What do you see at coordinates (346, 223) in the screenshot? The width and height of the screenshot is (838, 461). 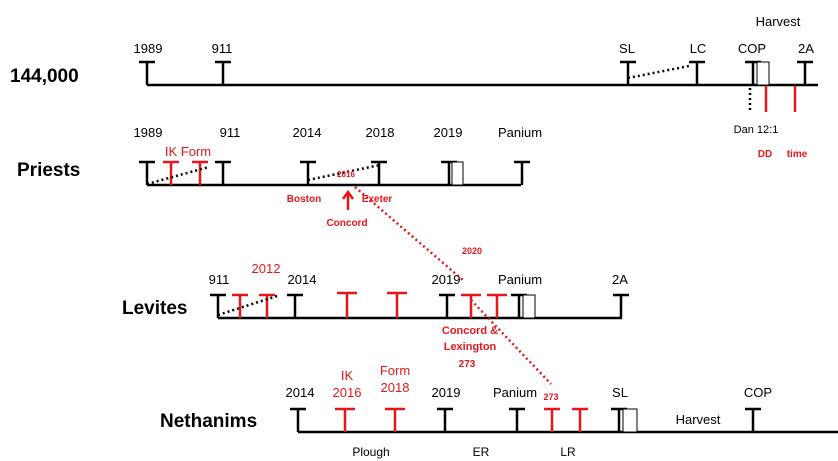 I see `label-concord: Concord` at bounding box center [346, 223].